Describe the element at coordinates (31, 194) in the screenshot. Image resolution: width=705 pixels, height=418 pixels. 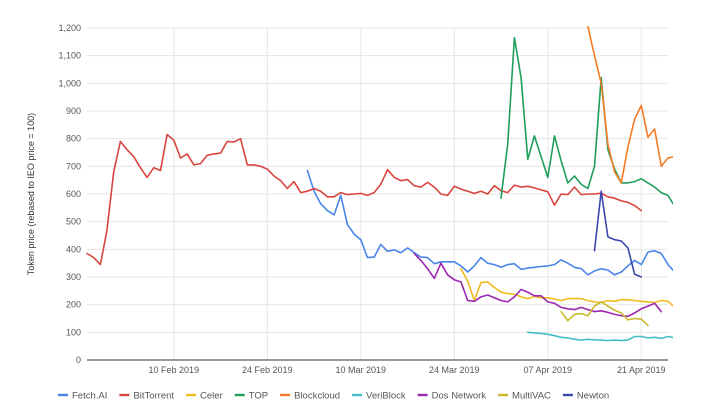
I see `y-axis-label: Token price (rebased to IEO price = 100)` at that location.